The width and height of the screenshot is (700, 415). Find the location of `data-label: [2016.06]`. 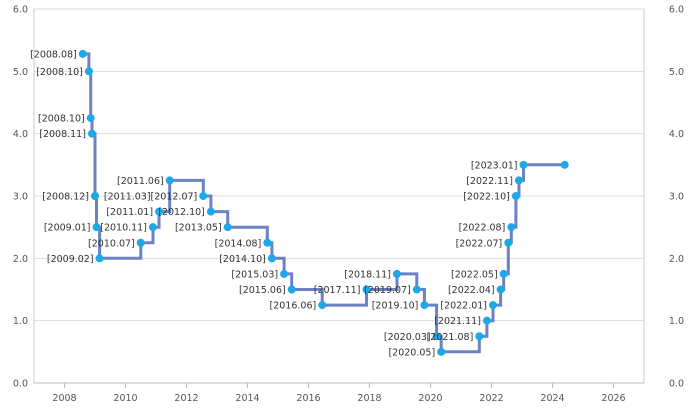

data-label: [2016.06] is located at coordinates (293, 306).